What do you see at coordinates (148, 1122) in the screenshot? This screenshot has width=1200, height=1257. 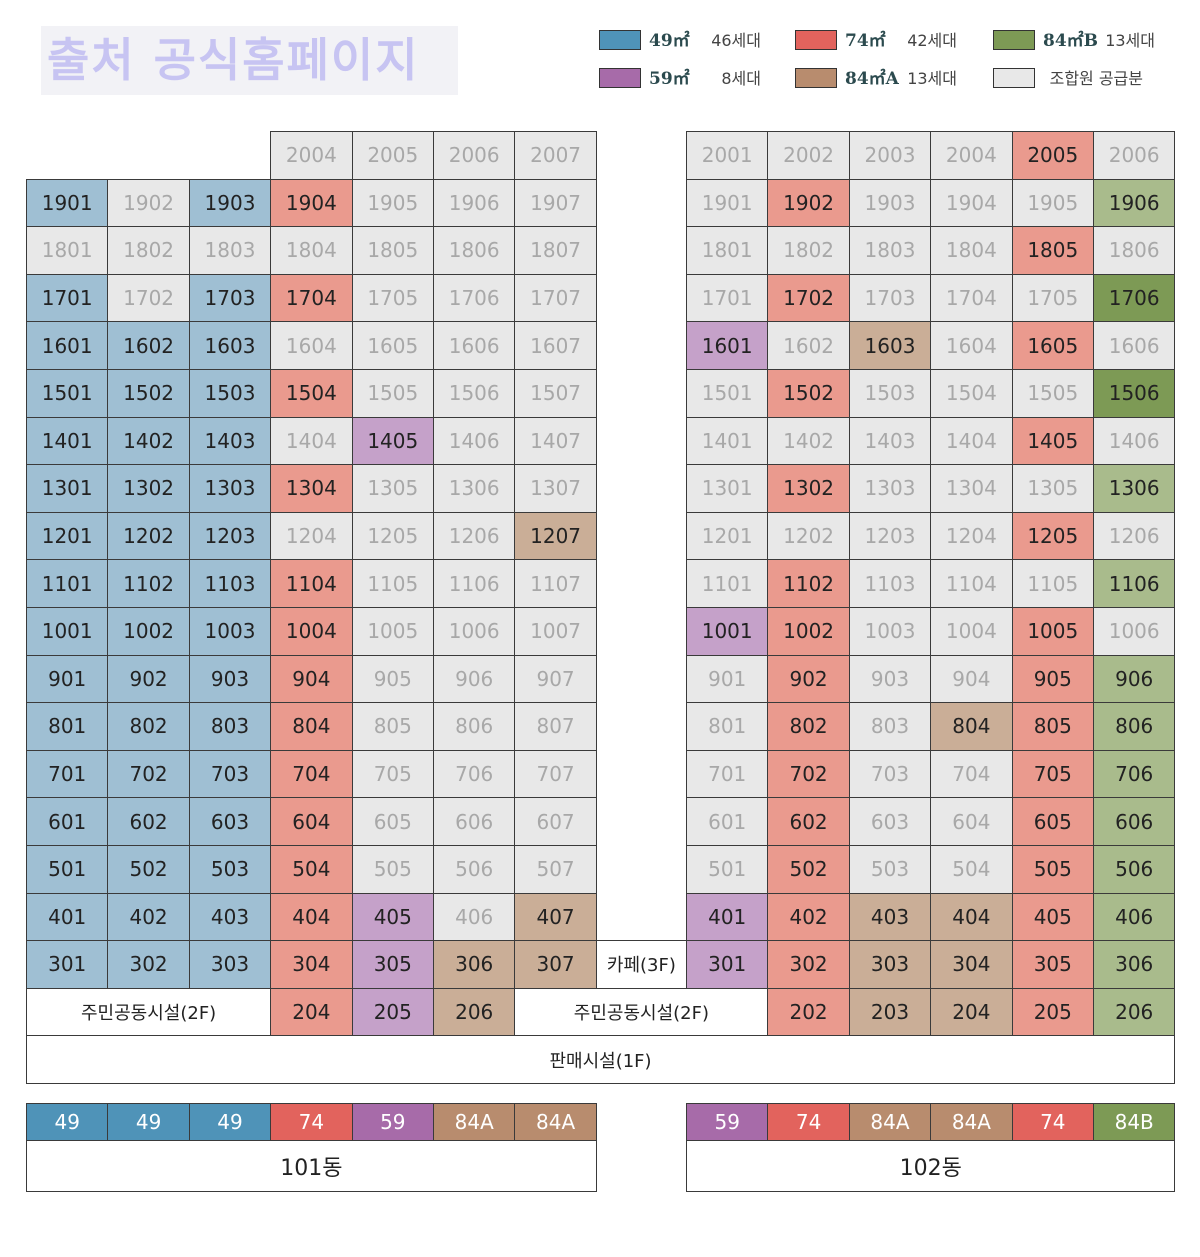 I see `type-bar-cell: 49` at bounding box center [148, 1122].